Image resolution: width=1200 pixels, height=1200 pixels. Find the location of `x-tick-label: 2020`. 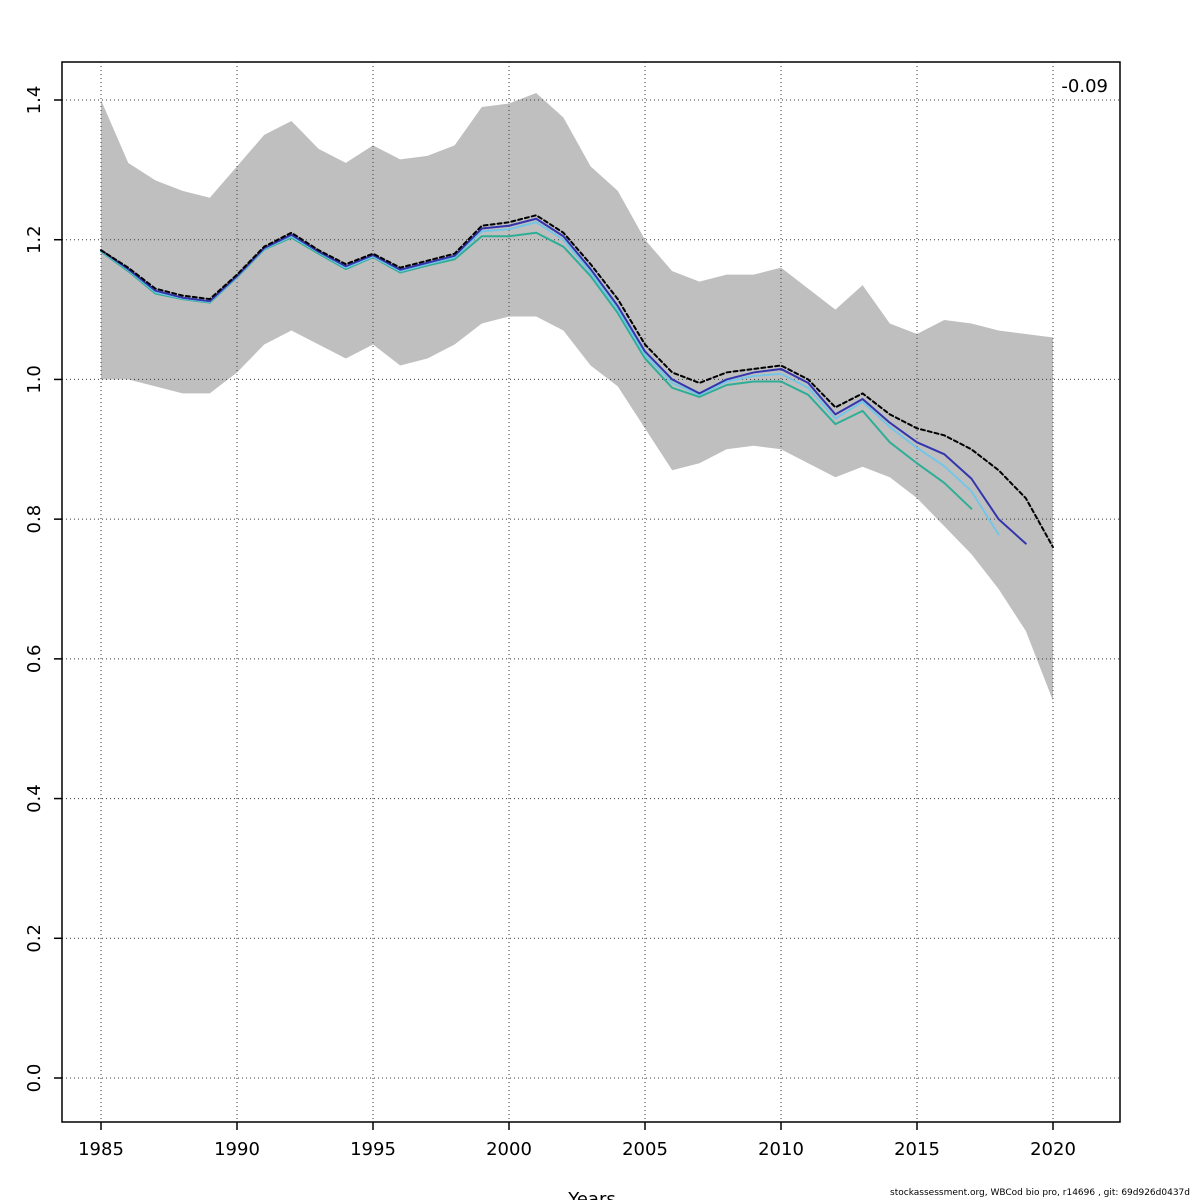

x-tick-label: 2020 is located at coordinates (1053, 1149).